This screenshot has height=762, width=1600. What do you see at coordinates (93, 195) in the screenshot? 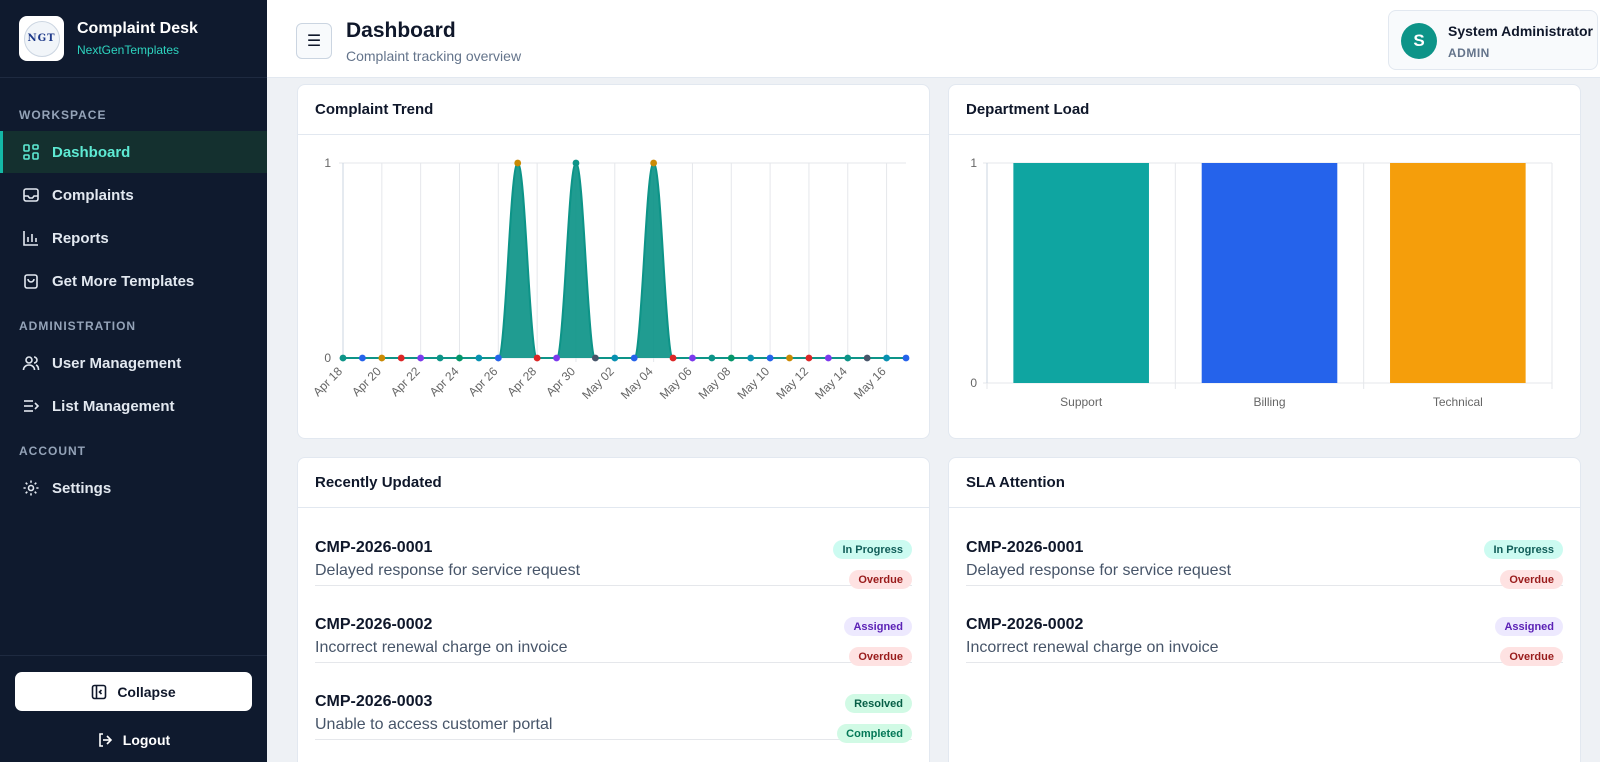
I see `sidebar-item-label: Complaints` at bounding box center [93, 195].